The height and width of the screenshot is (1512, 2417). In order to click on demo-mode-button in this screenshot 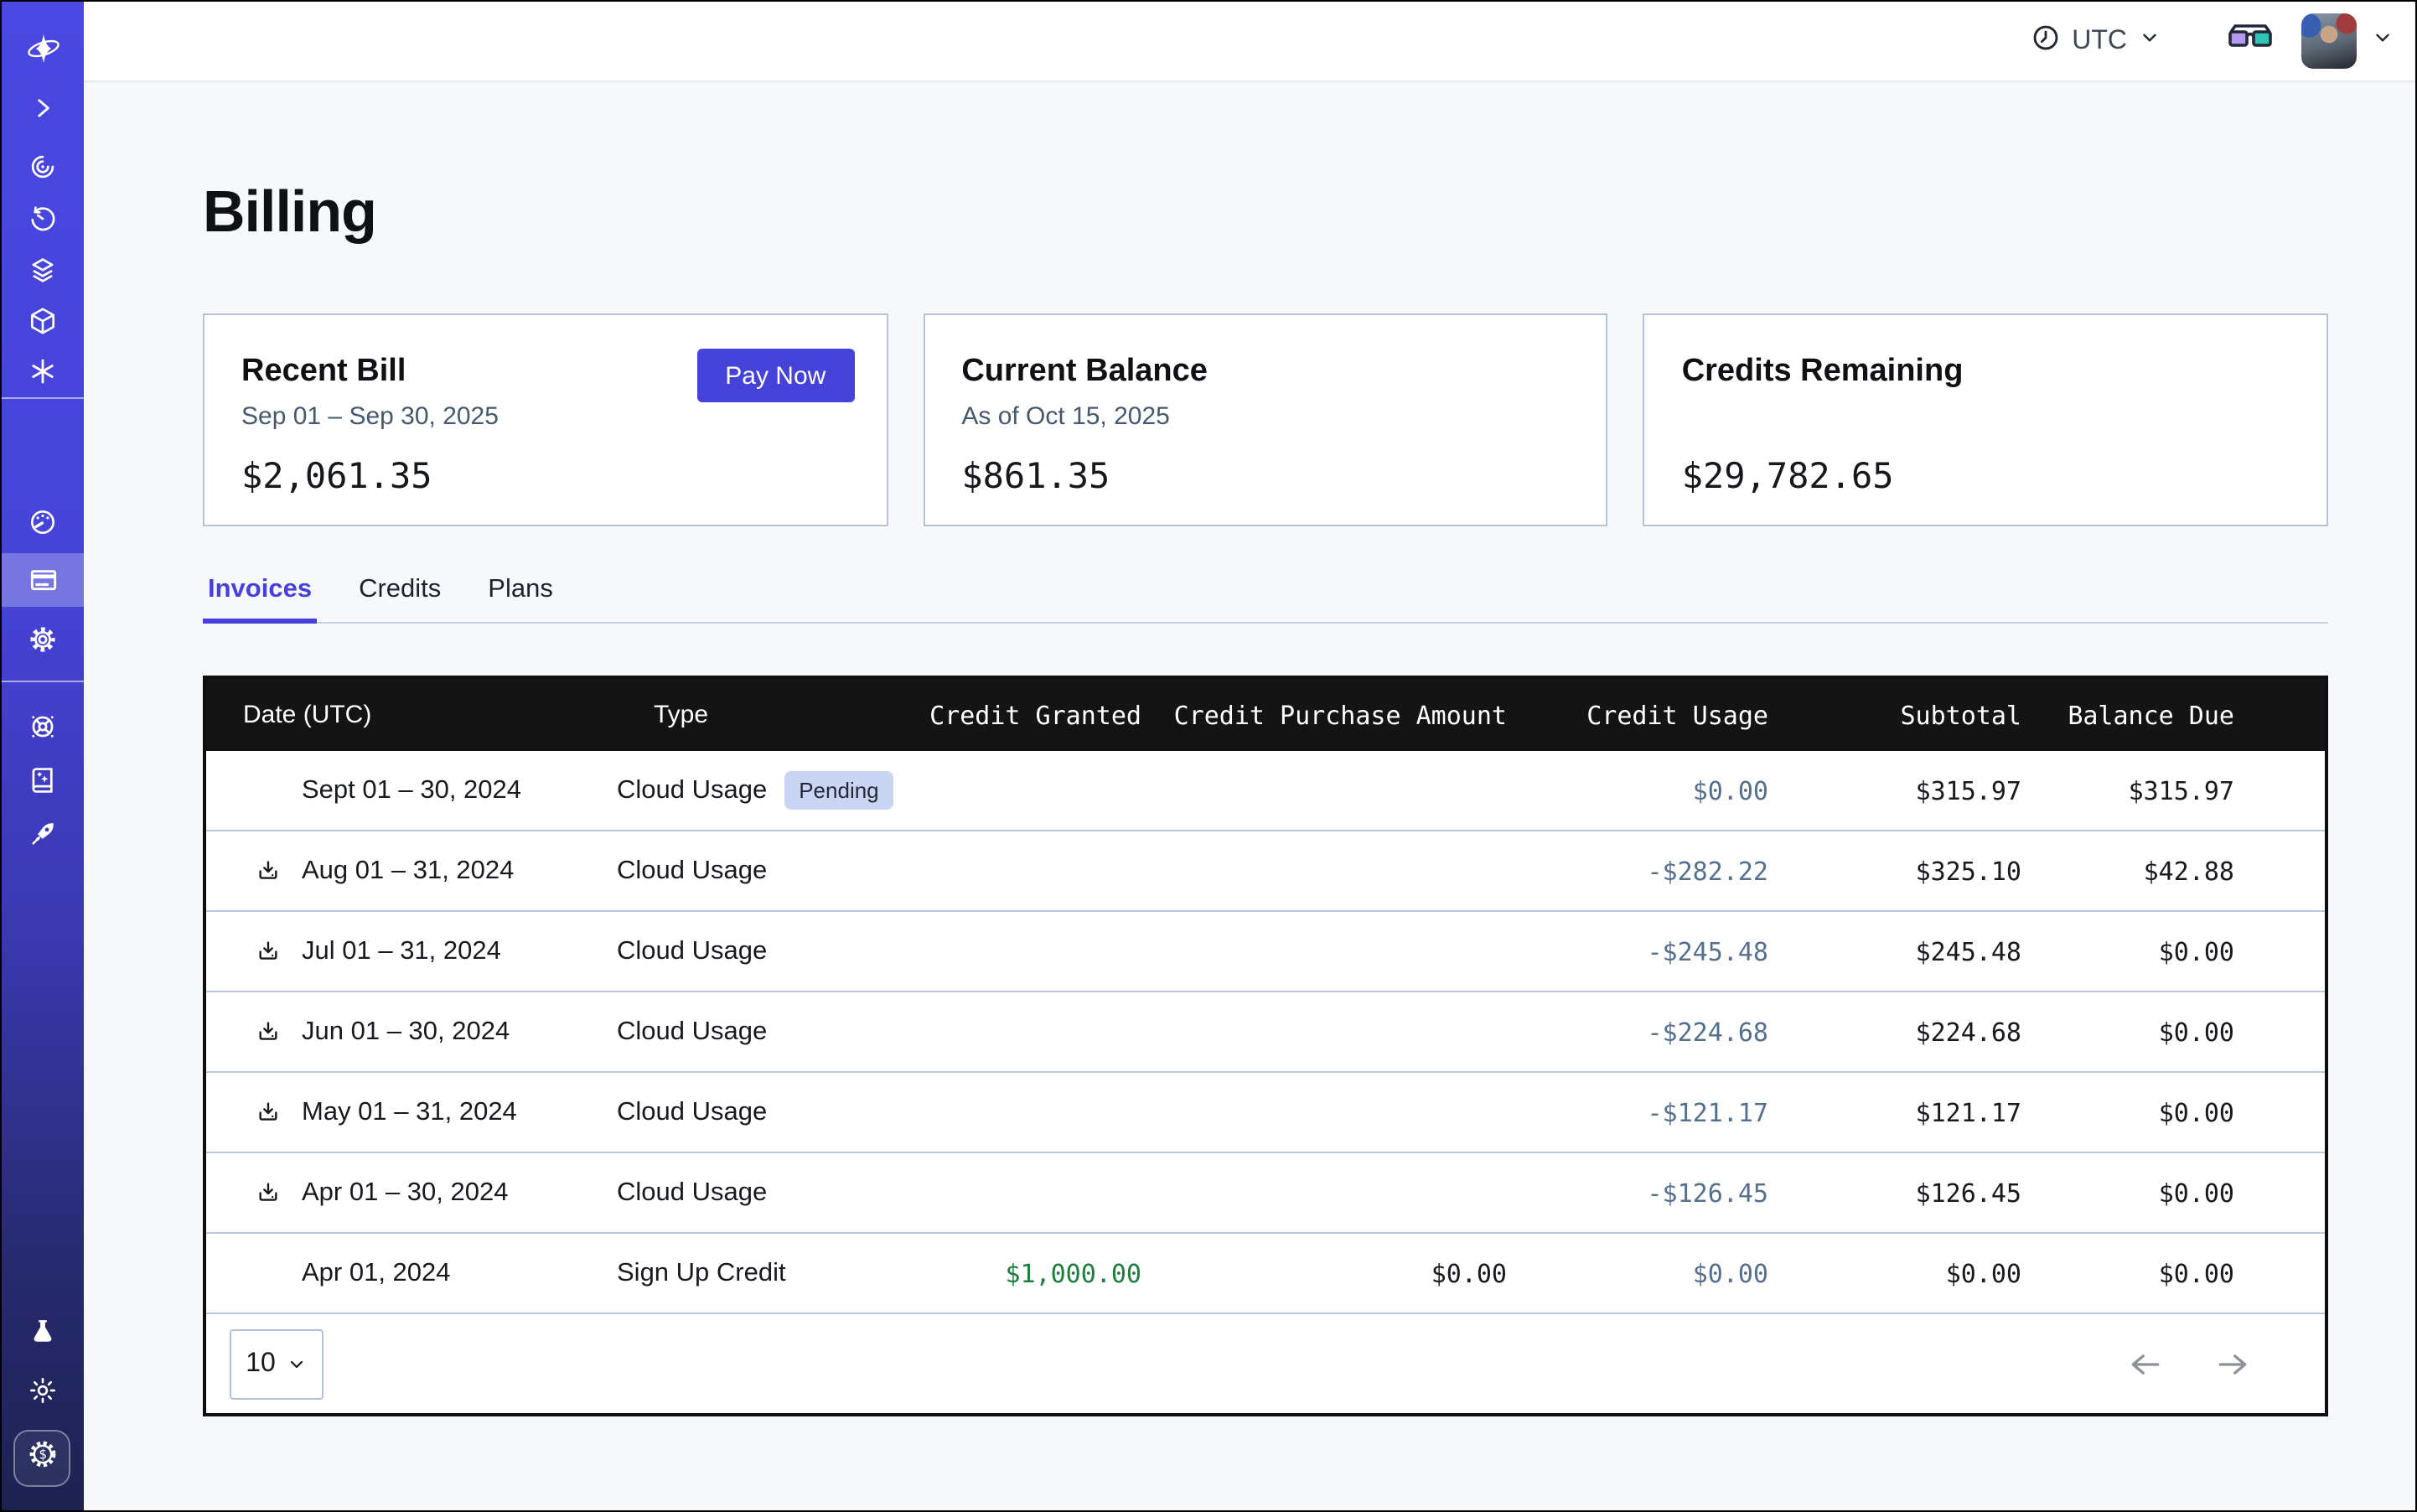, I will do `click(2250, 41)`.